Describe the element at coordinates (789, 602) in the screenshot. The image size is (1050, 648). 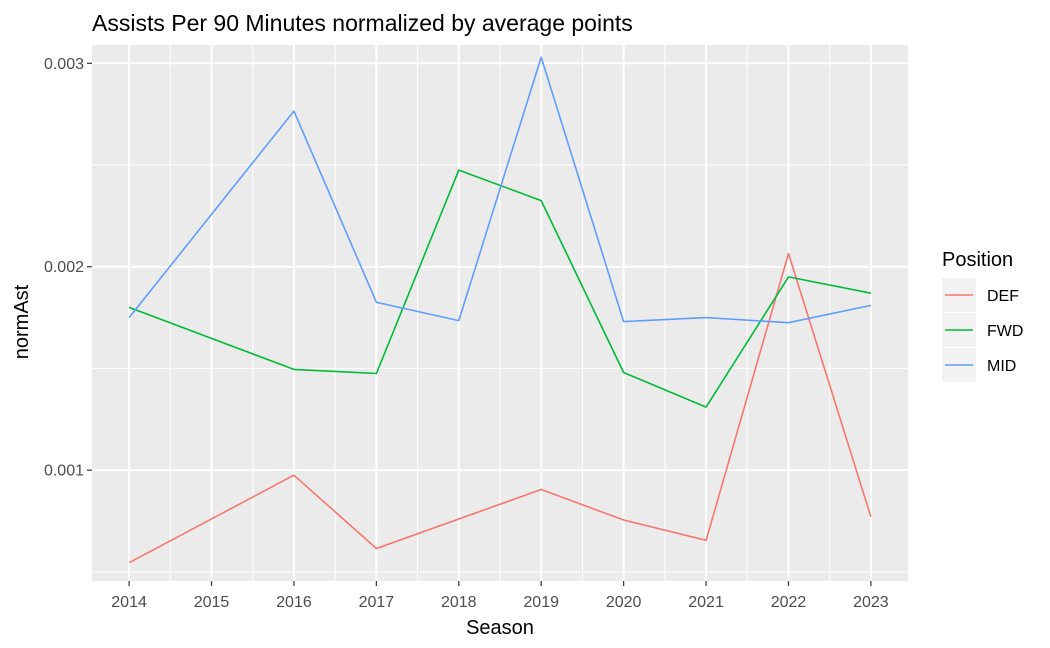
I see `x-tick-label: 2022` at that location.